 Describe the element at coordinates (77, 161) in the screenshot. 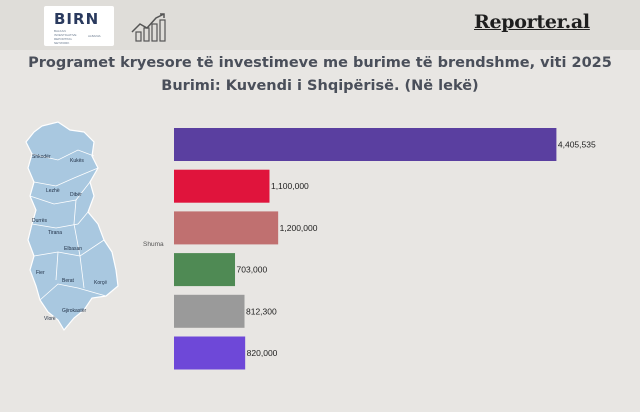

I see `map-label-kukes: Kukës` at that location.